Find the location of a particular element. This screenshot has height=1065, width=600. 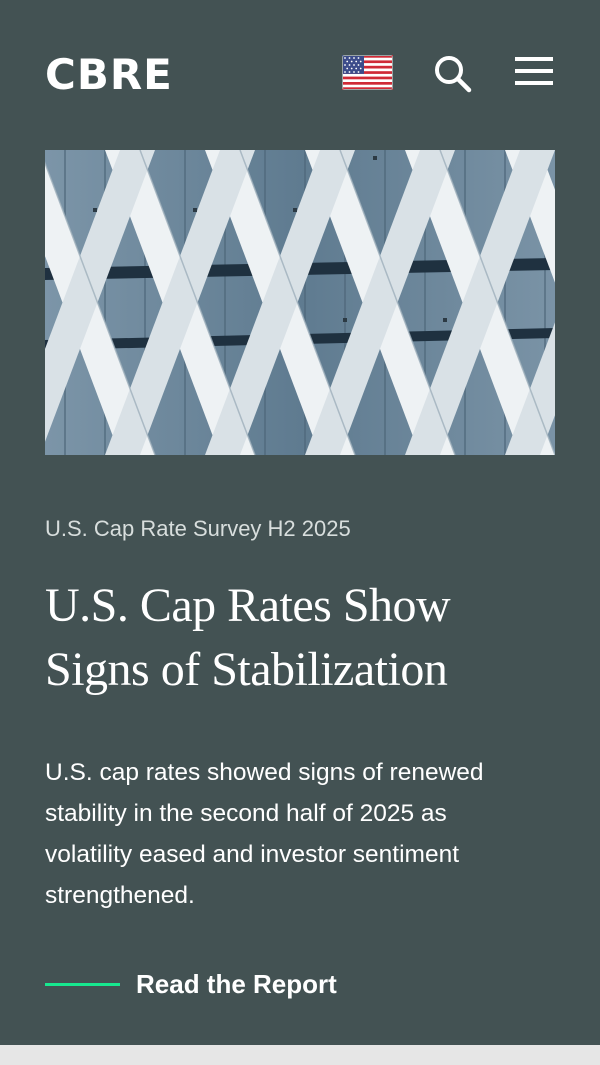

us-flag-icon is located at coordinates (367, 72).